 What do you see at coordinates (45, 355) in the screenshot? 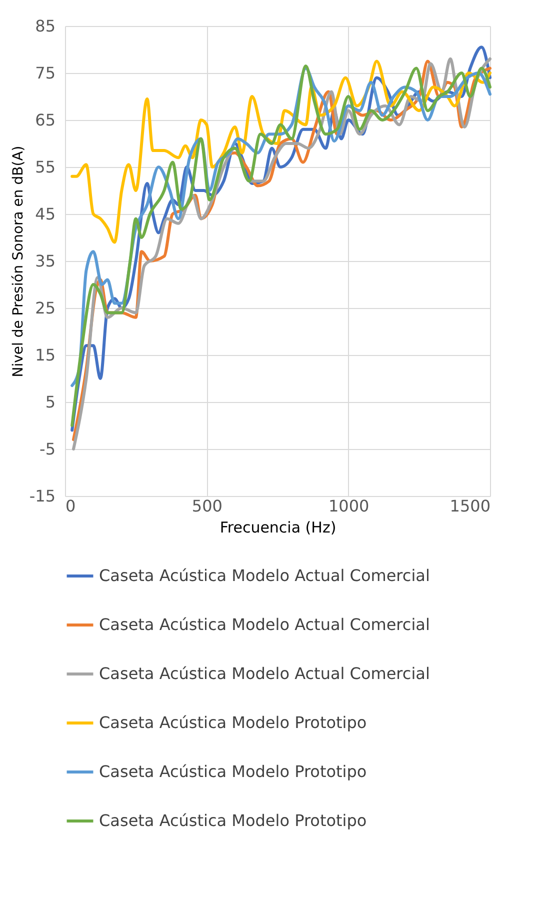
I see `y-tick-label: 15` at bounding box center [45, 355].